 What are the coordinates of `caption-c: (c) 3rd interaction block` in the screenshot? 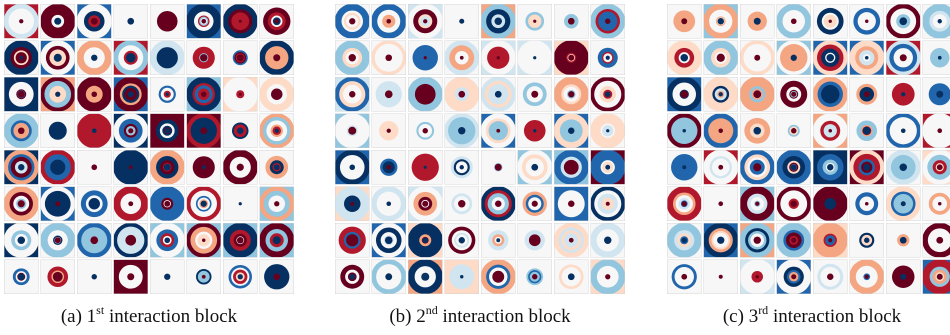 It's located at (808, 316).